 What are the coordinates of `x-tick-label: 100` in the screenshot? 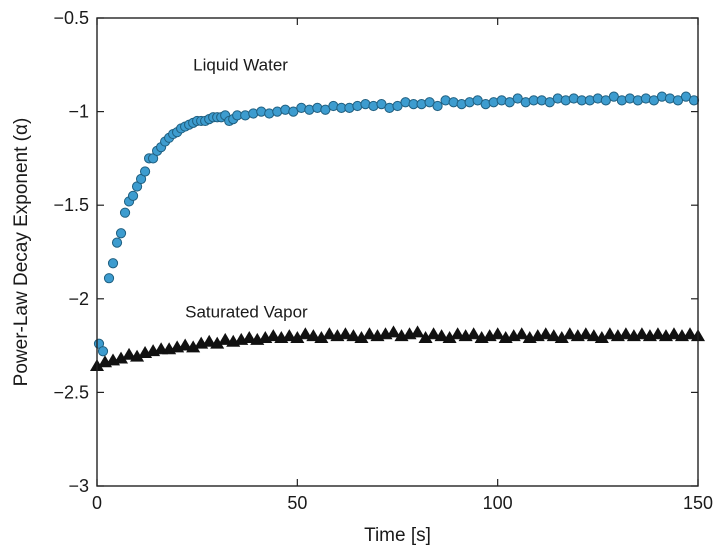 It's located at (498, 503).